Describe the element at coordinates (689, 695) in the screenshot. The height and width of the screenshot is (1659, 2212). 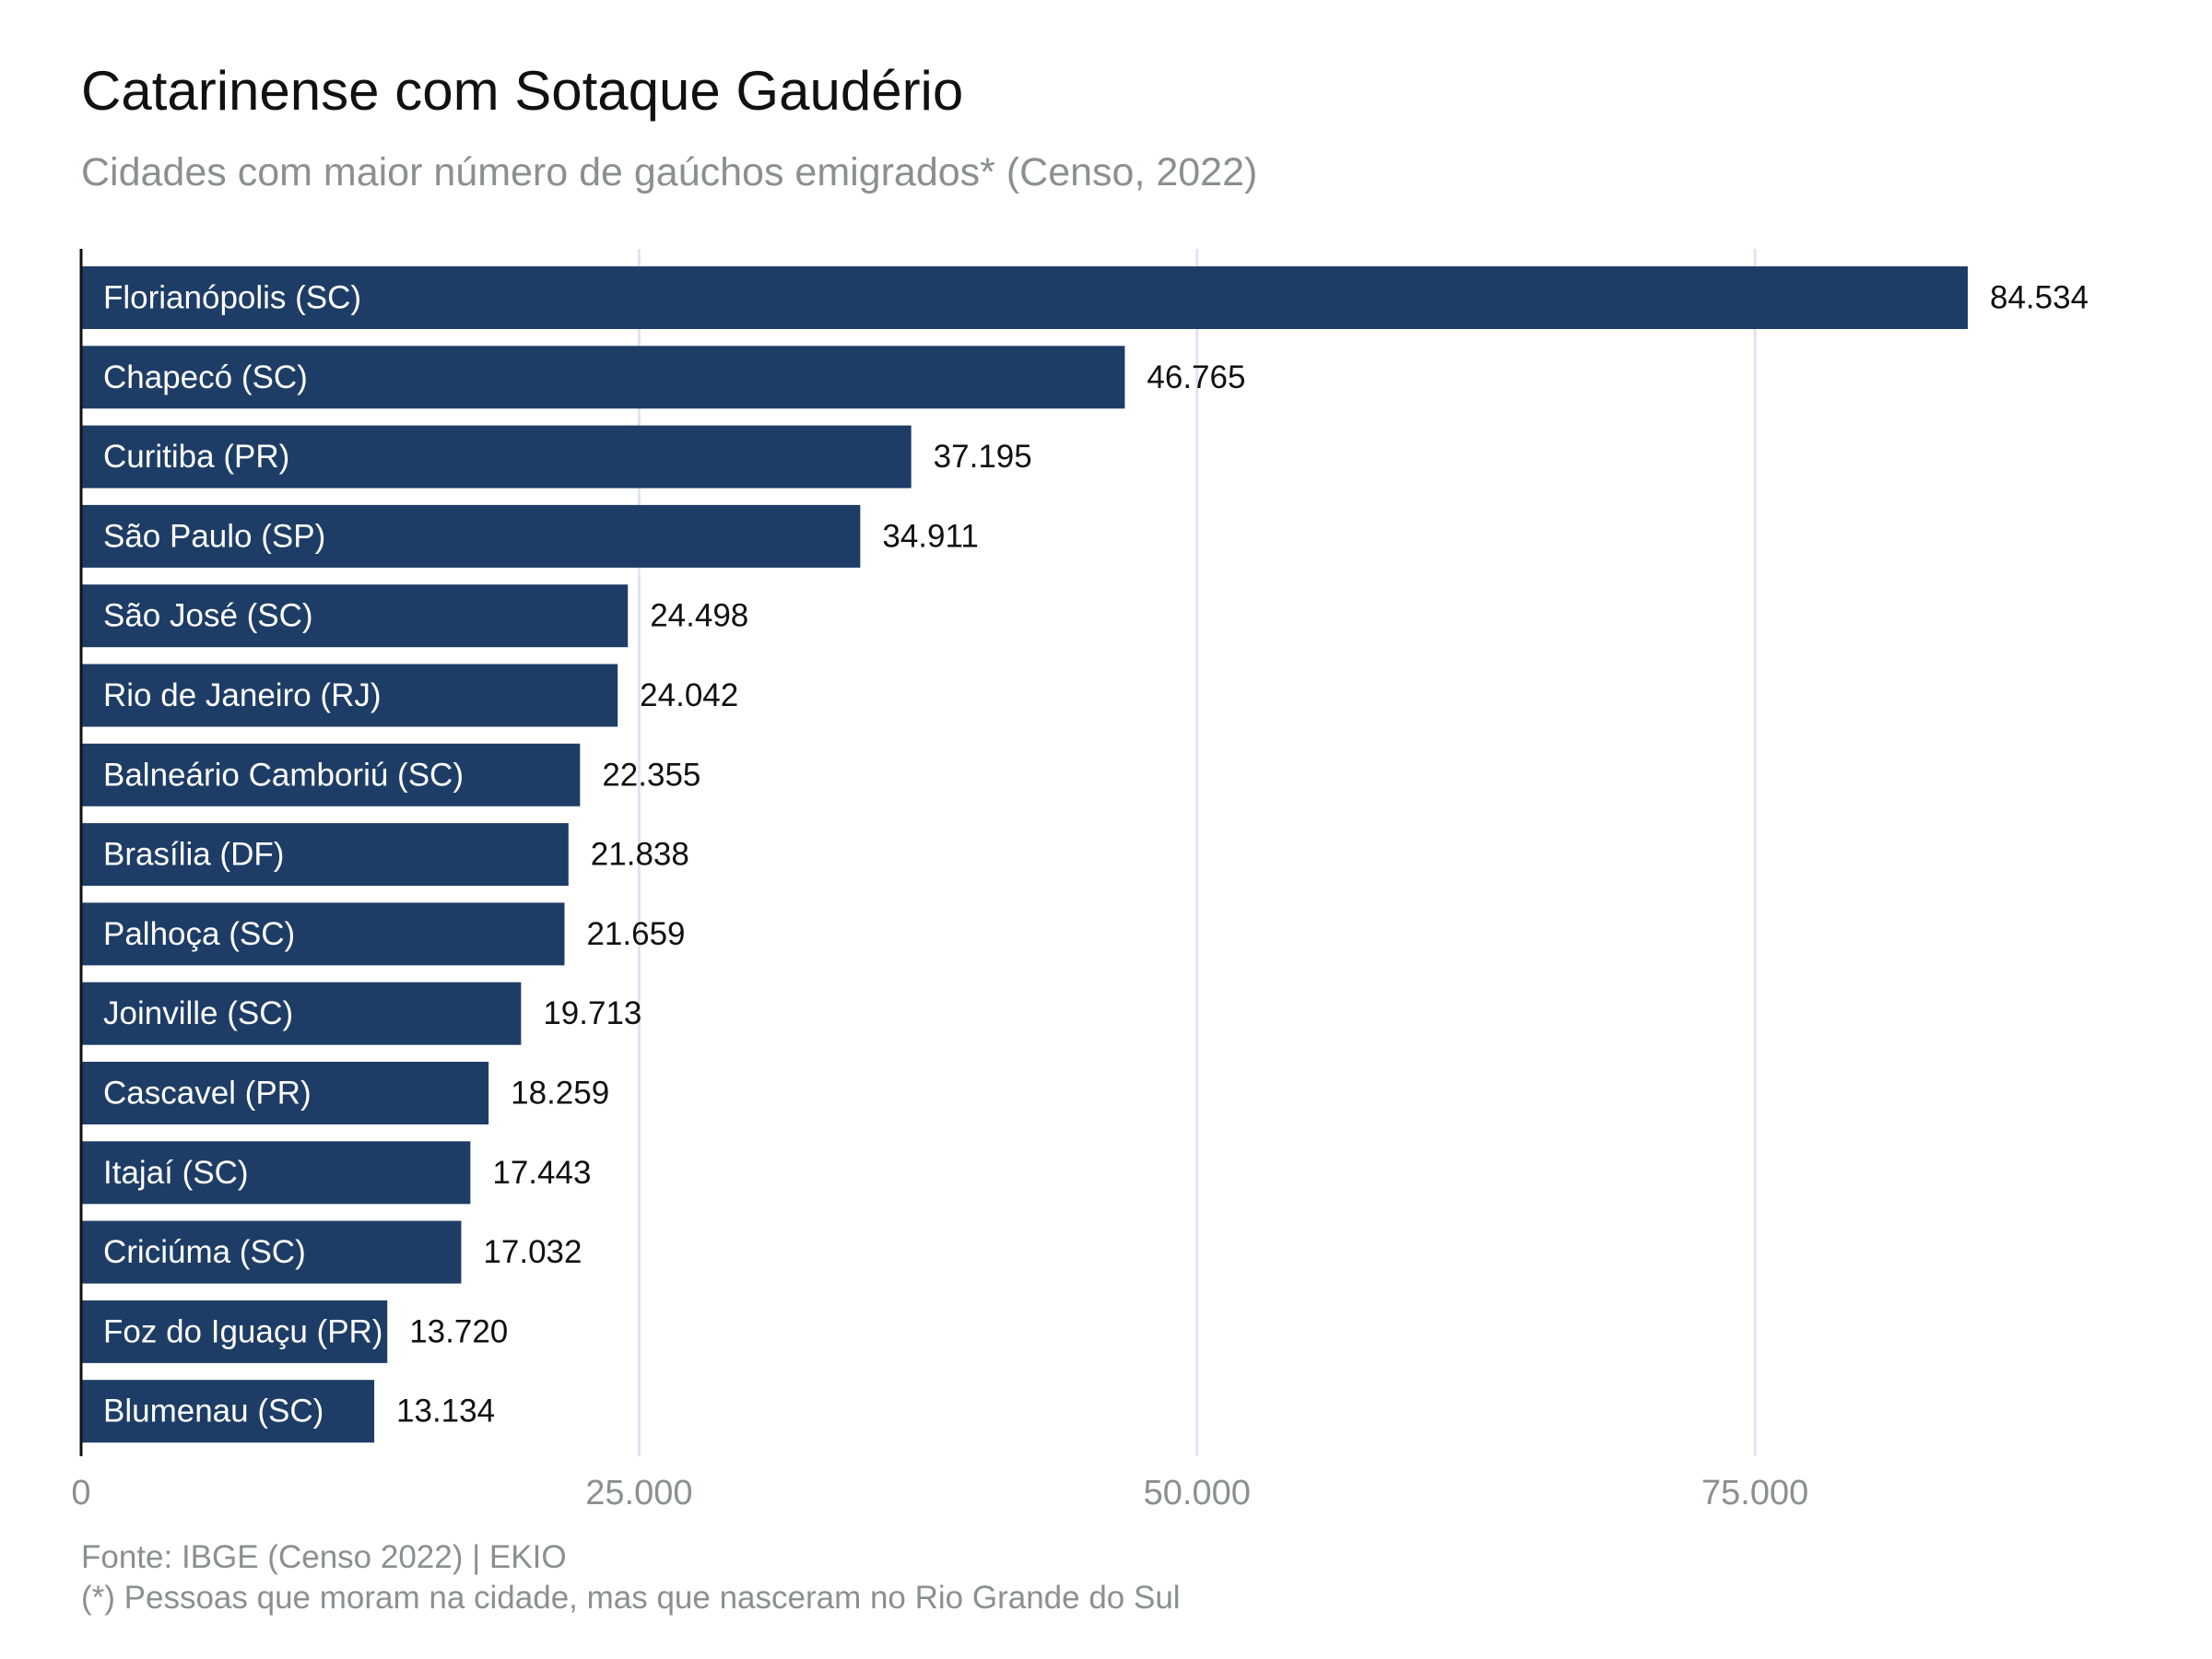
I see `value-label: 24.042` at that location.